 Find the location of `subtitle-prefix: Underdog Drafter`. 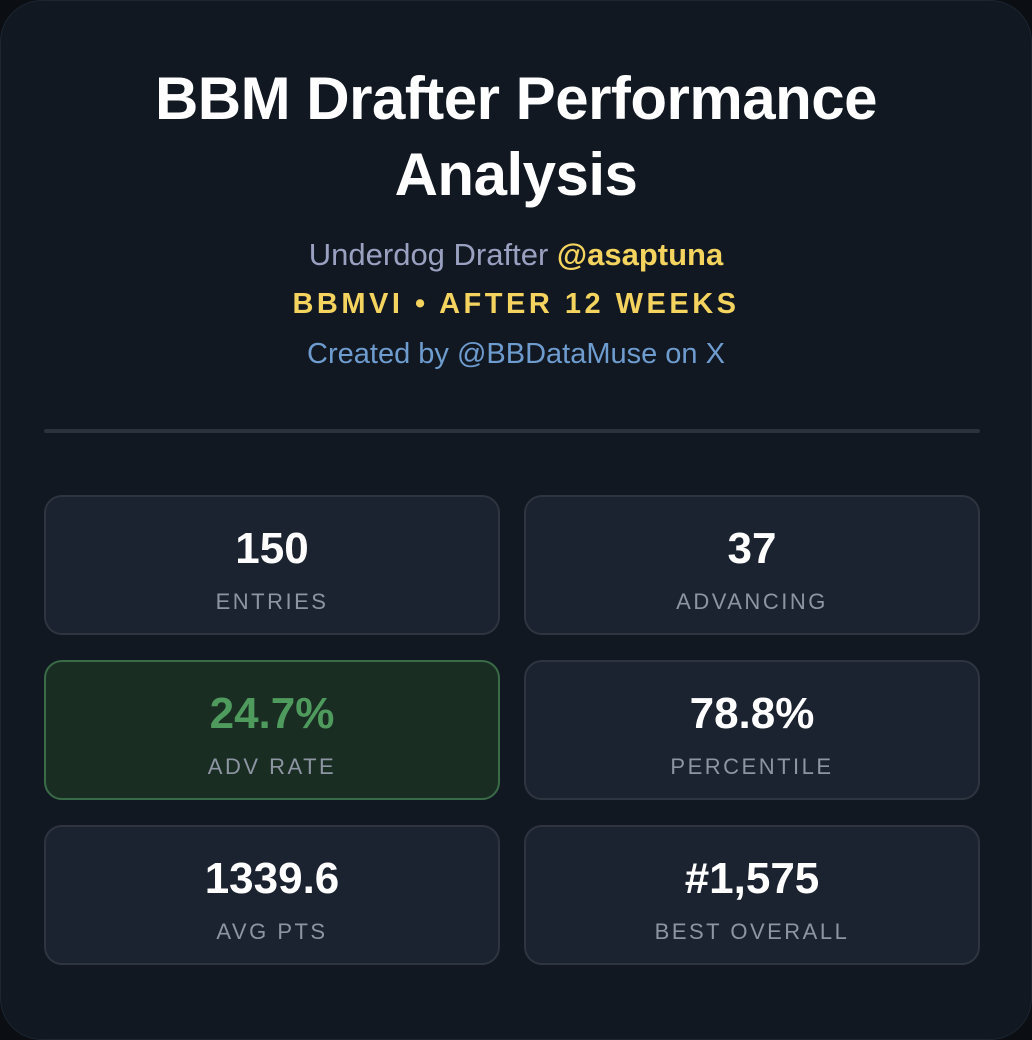

subtitle-prefix: Underdog Drafter is located at coordinates (432, 254).